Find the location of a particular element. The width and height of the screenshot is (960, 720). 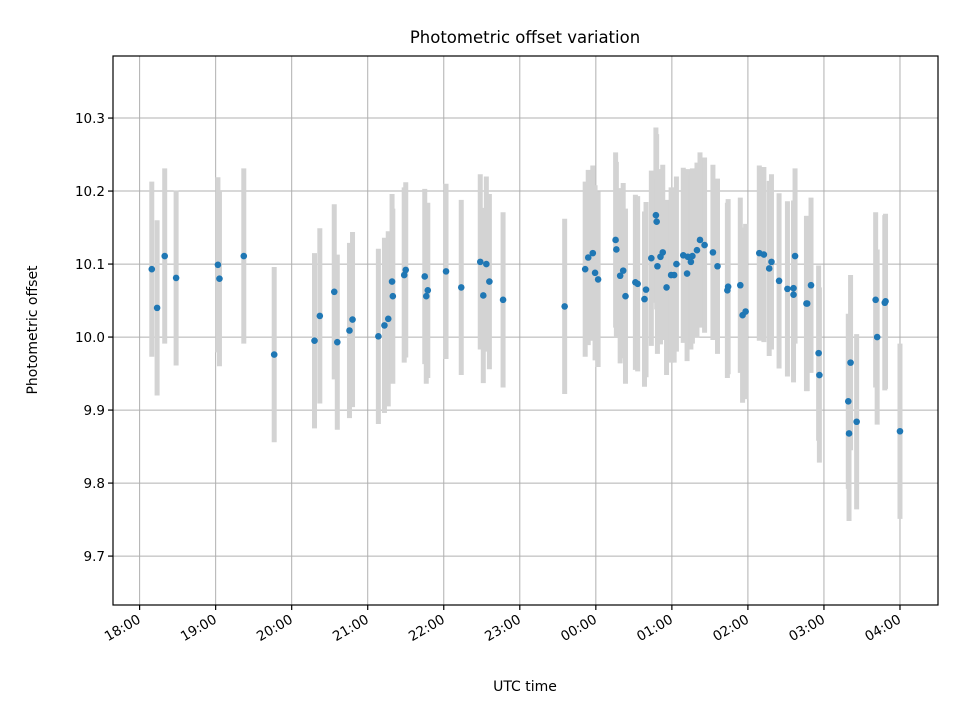

y-tick-label: 9.7 is located at coordinates (94, 557).